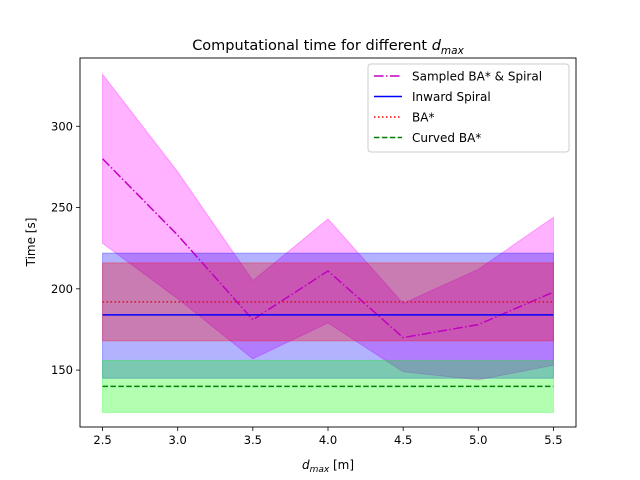  I want to click on legend-box, so click(468, 108).